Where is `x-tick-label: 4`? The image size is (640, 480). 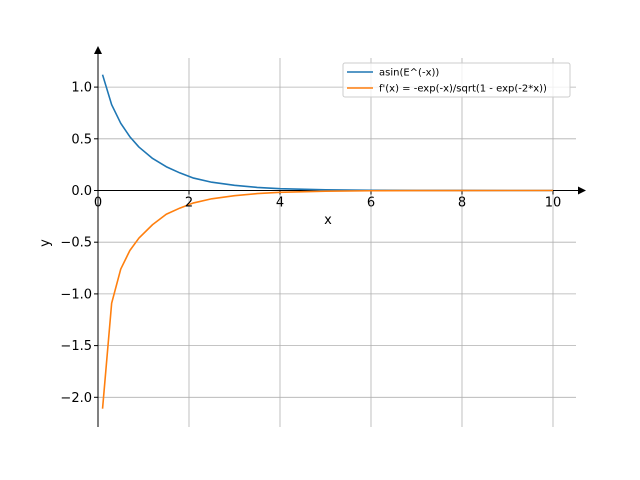
x-tick-label: 4 is located at coordinates (280, 203).